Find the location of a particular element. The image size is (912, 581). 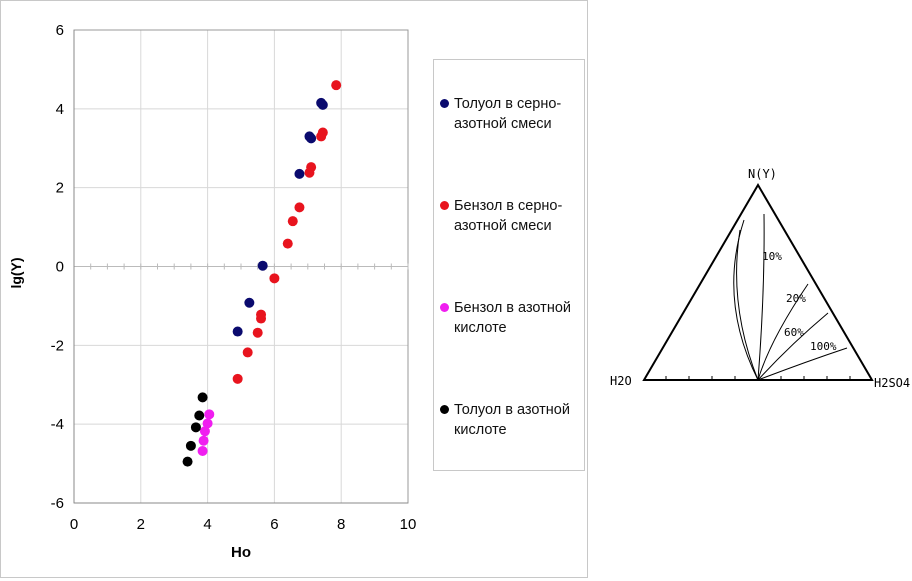

x-tick-label: 8 is located at coordinates (341, 524).